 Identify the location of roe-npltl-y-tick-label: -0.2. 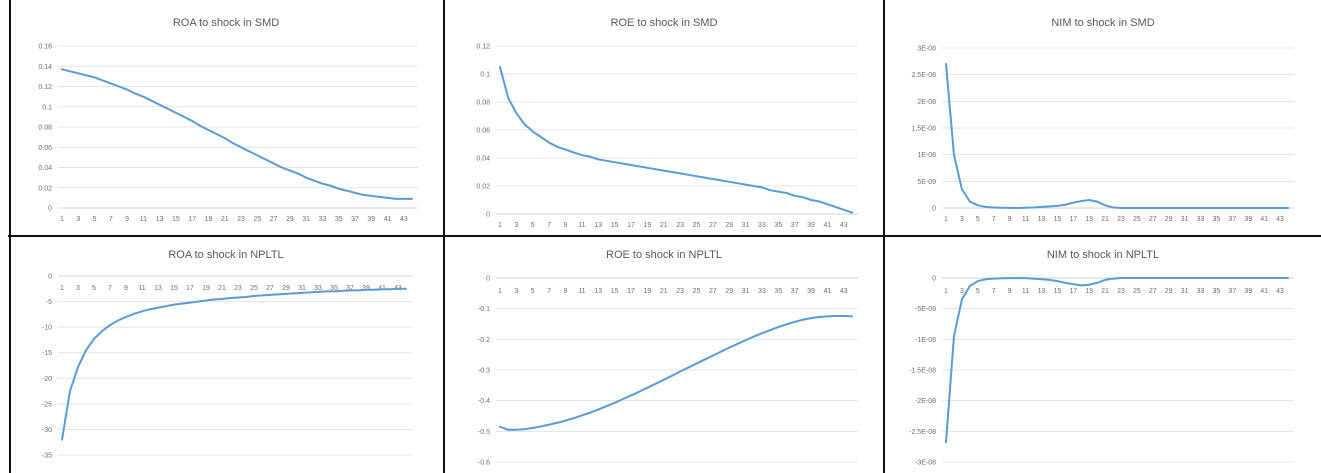
(484, 340).